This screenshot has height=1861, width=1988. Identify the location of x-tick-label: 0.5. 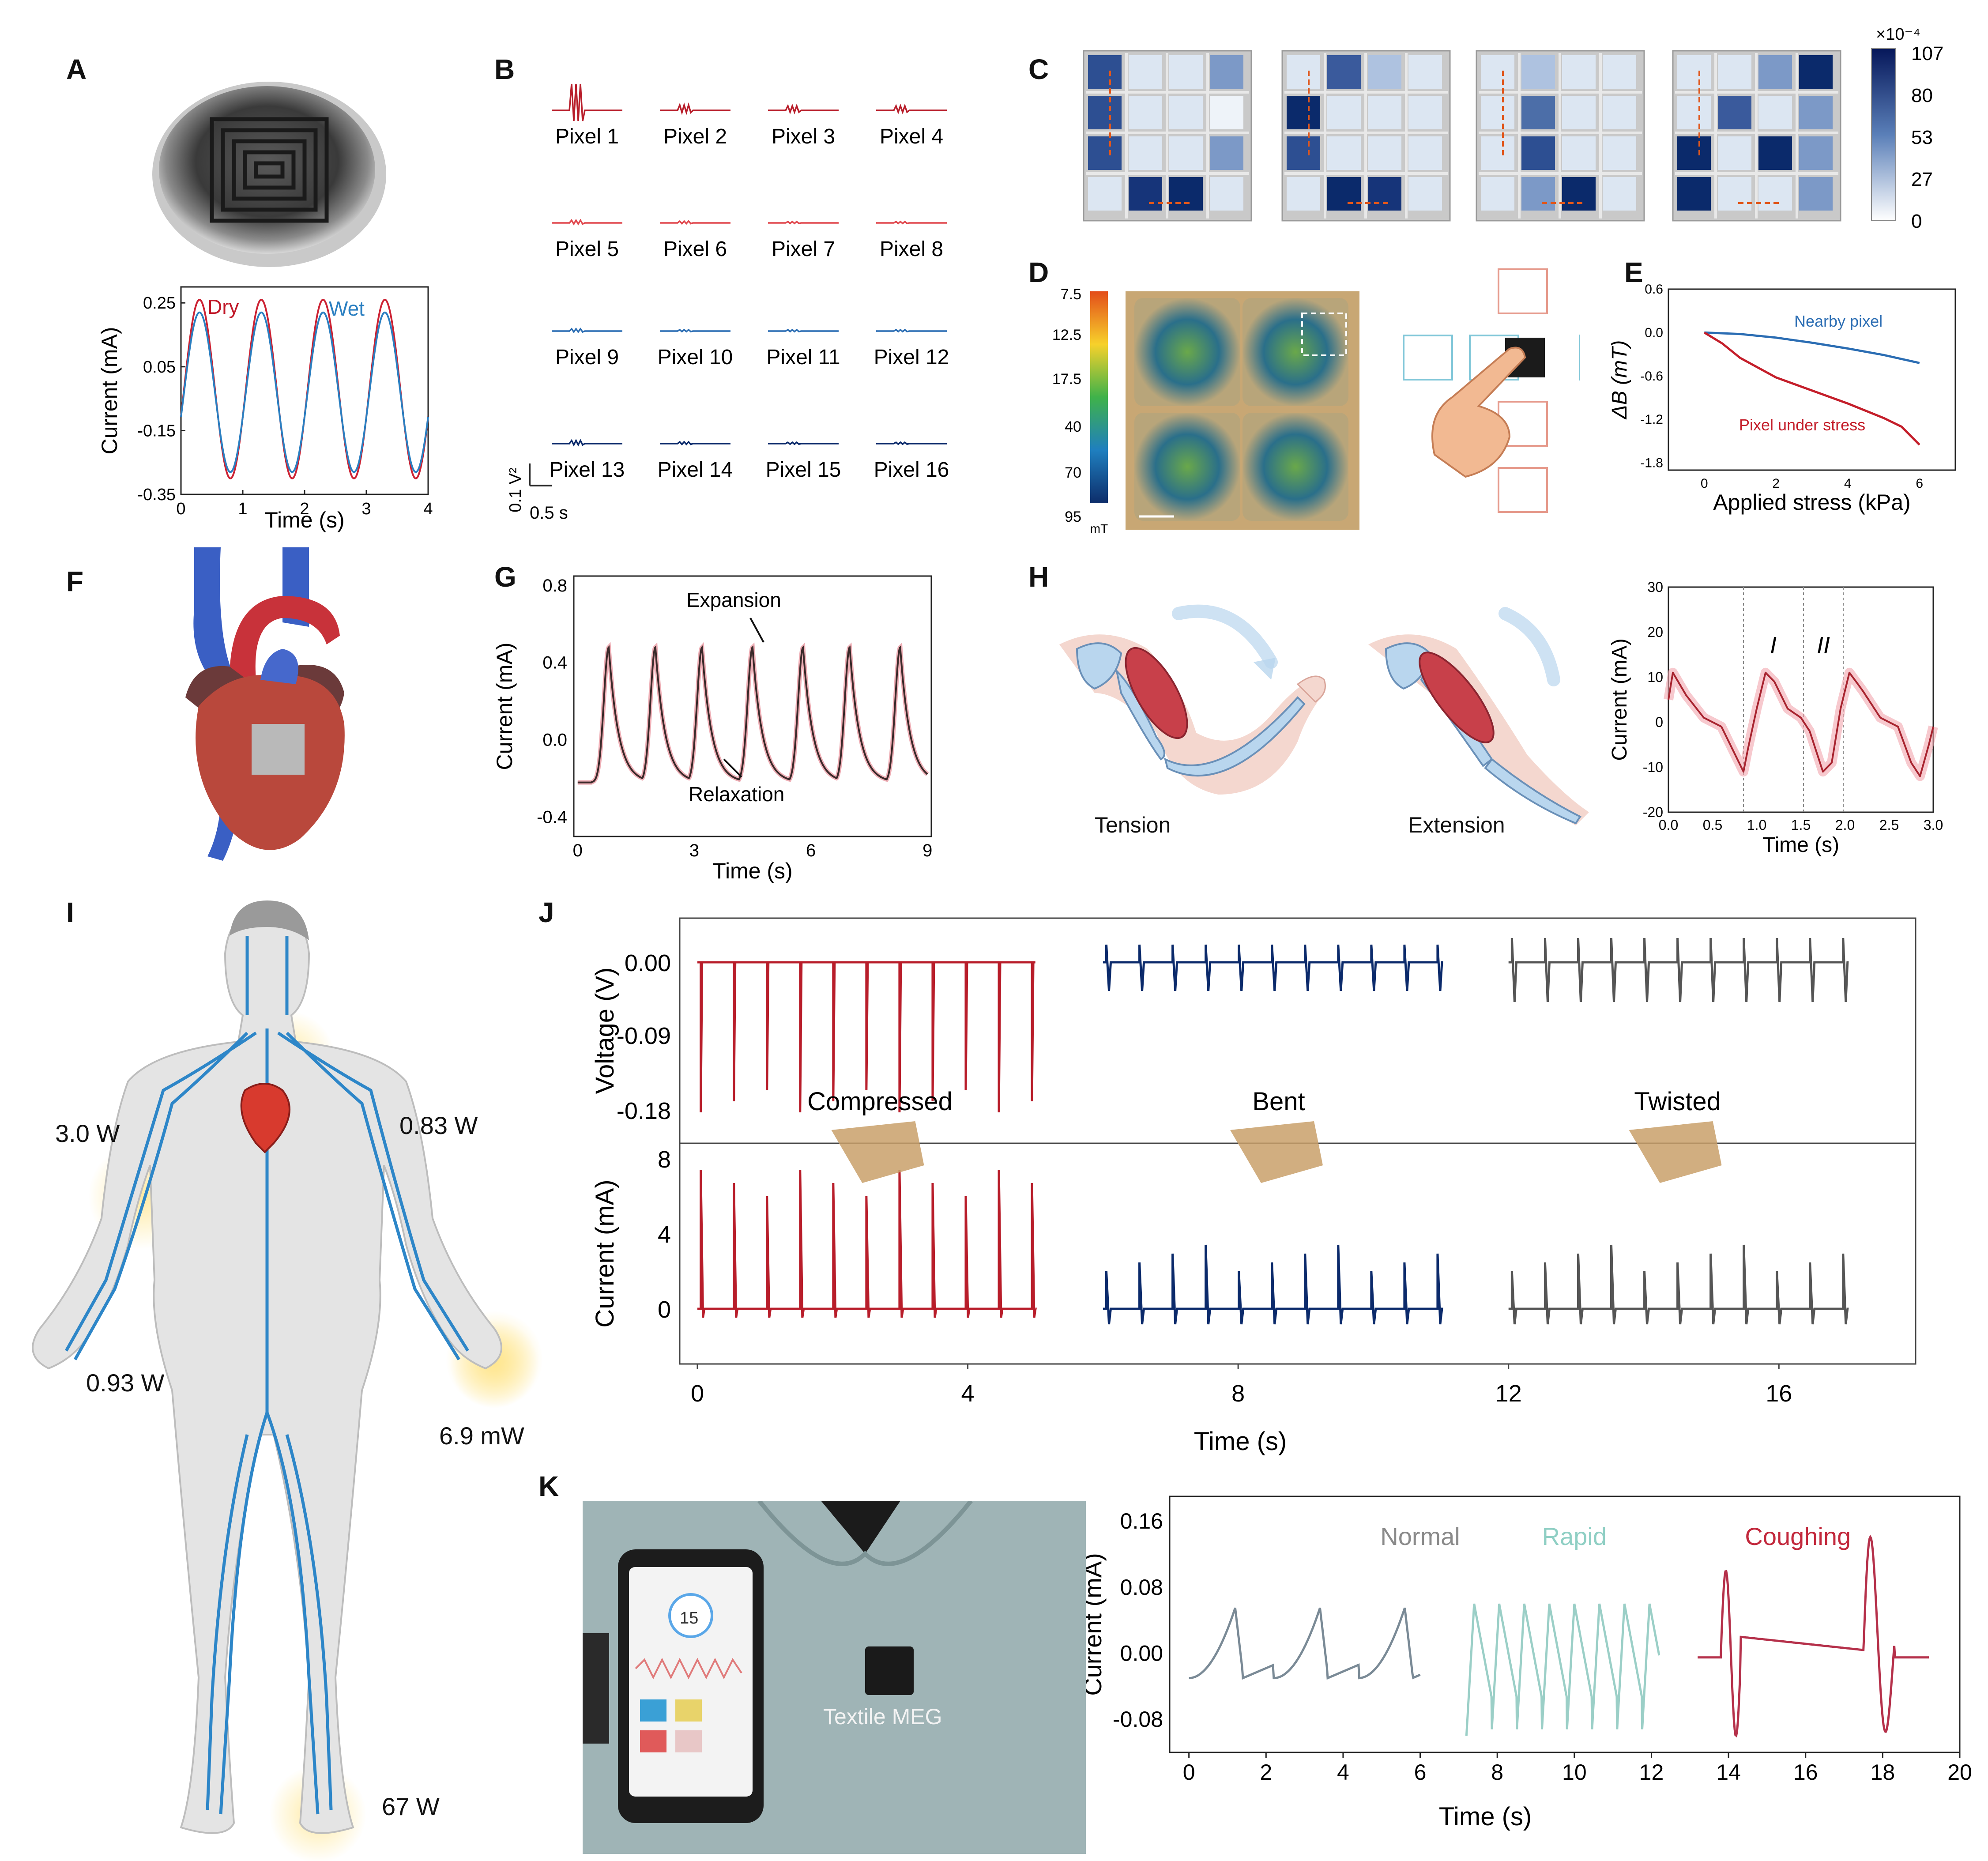
(1712, 825).